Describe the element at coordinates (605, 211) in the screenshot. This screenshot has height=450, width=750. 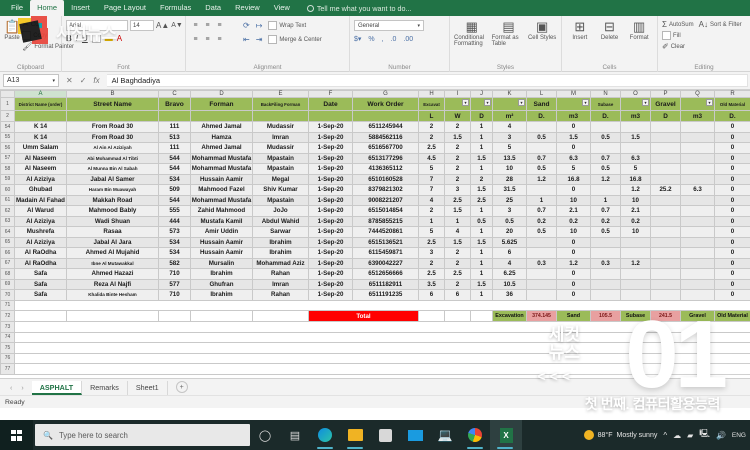
I see `cell-subase-d: 0.7` at that location.